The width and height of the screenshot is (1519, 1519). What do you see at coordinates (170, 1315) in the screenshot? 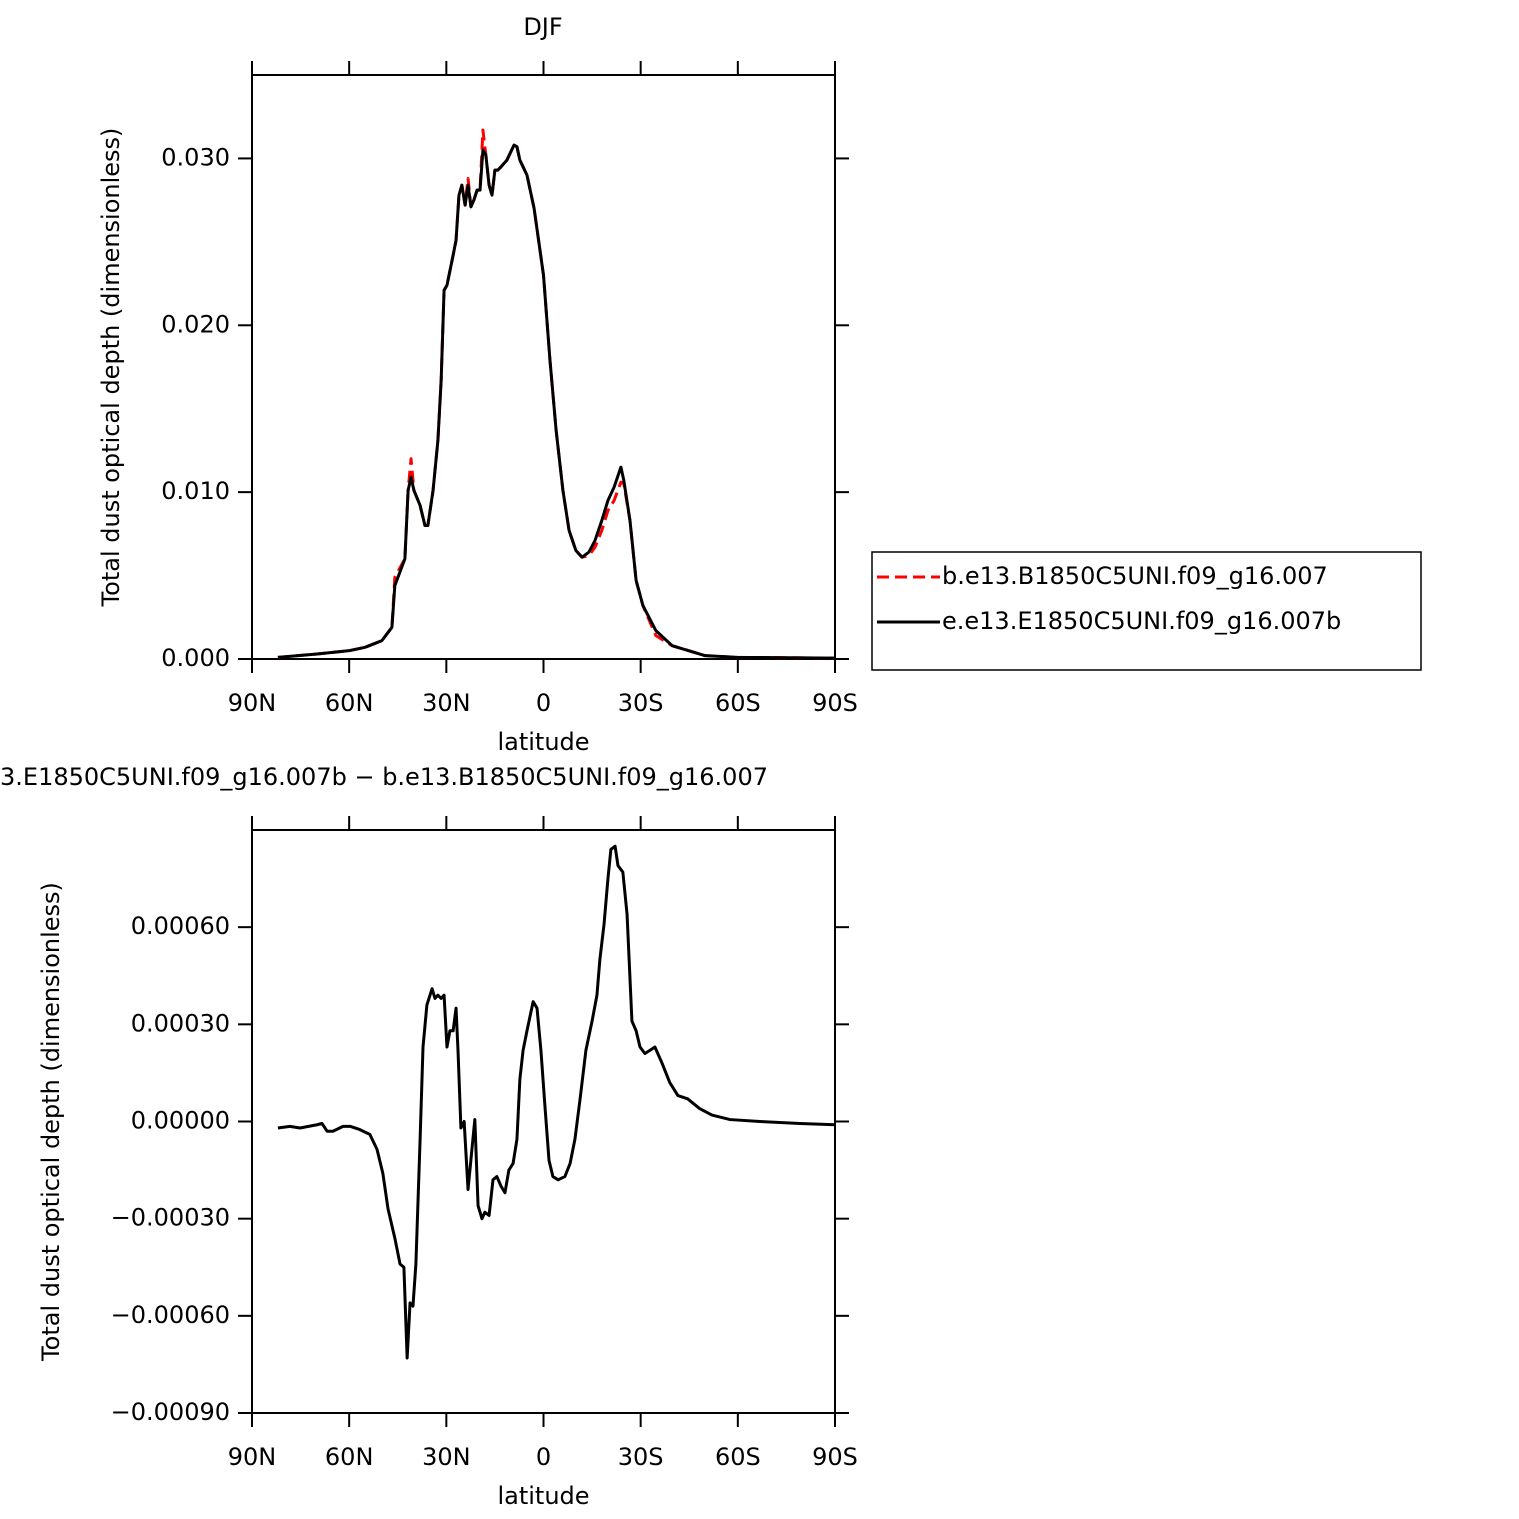
I see `y-tick-label: −0.00060` at bounding box center [170, 1315].